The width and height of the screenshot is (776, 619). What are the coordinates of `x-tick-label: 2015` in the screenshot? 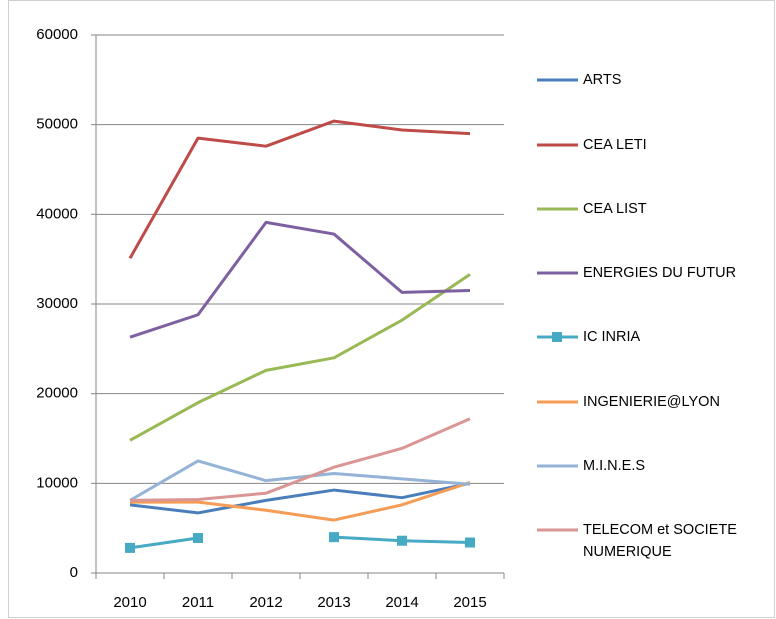 It's located at (469, 602).